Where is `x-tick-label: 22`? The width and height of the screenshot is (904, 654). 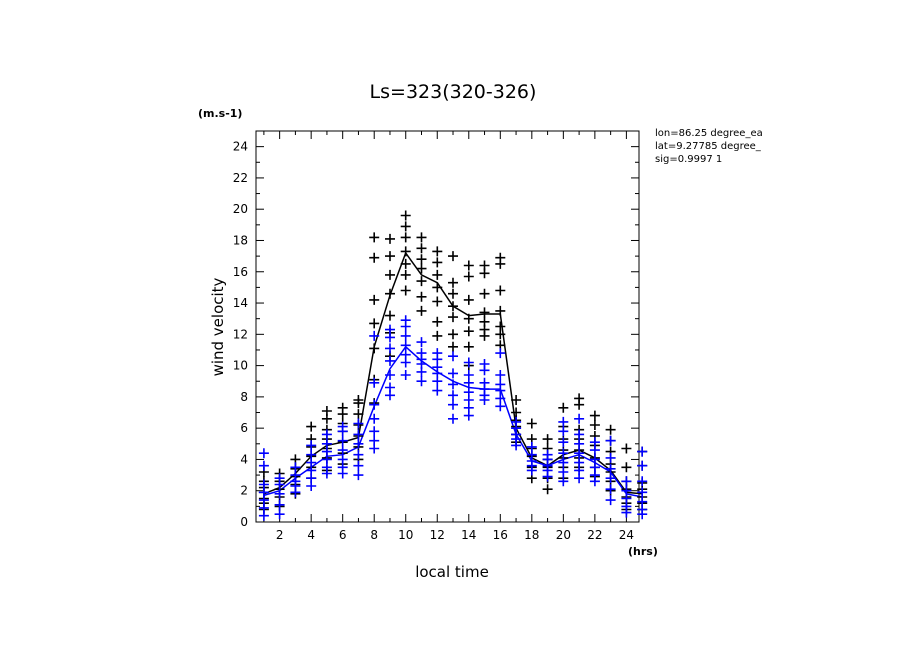 x-tick-label: 22 is located at coordinates (594, 535).